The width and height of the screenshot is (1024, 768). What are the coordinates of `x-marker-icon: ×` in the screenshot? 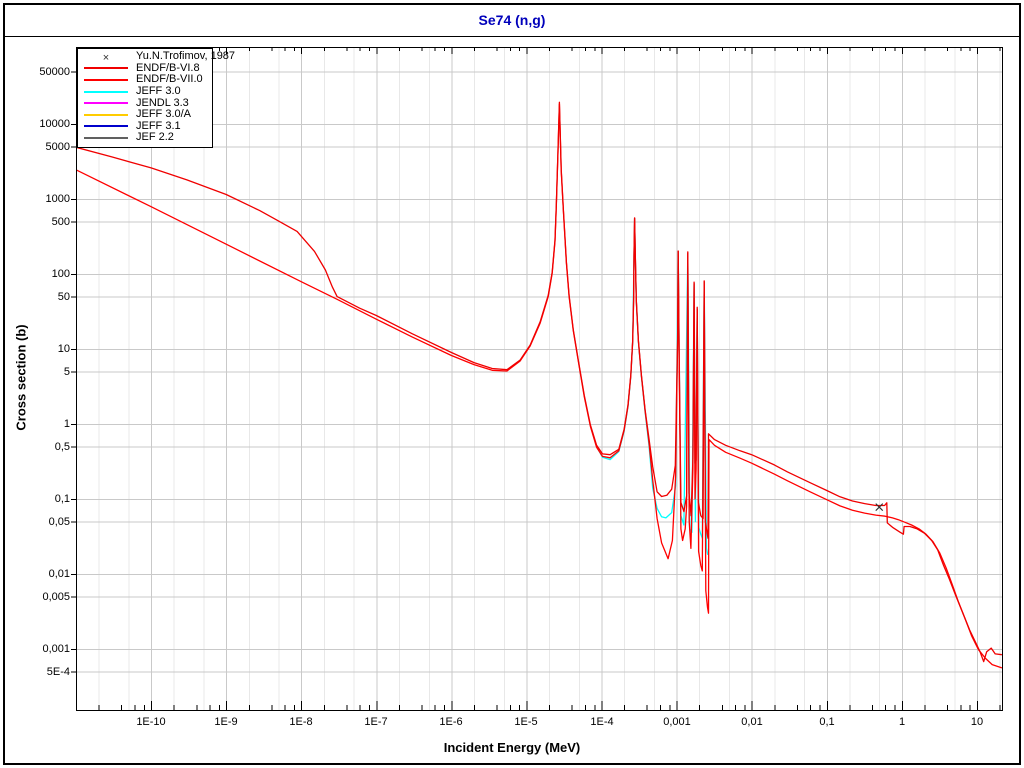 It's located at (106, 57).